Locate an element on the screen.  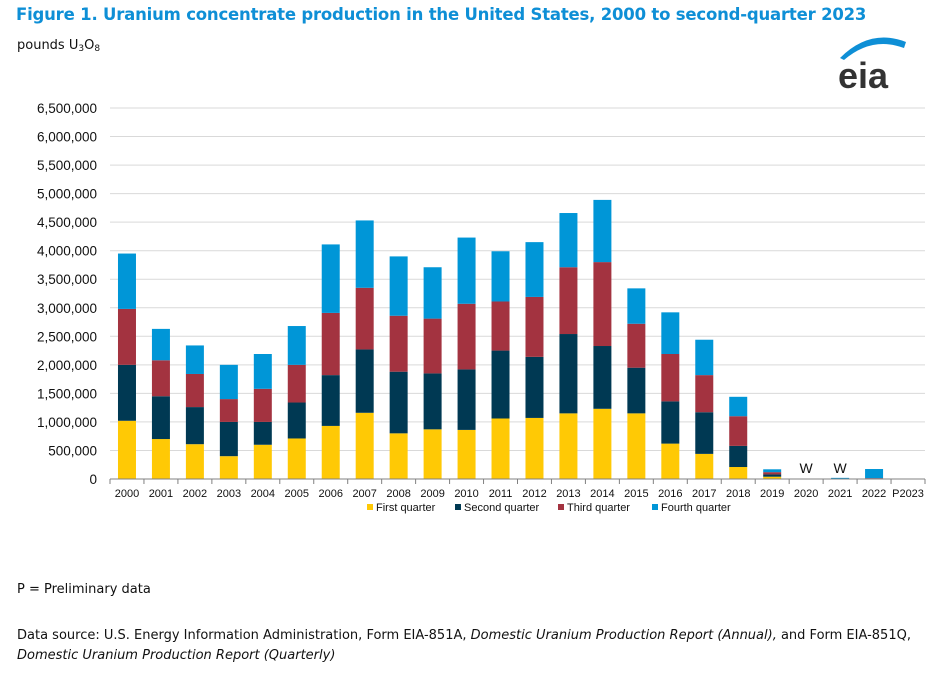
x-tick-label: 2010 is located at coordinates (466, 494).